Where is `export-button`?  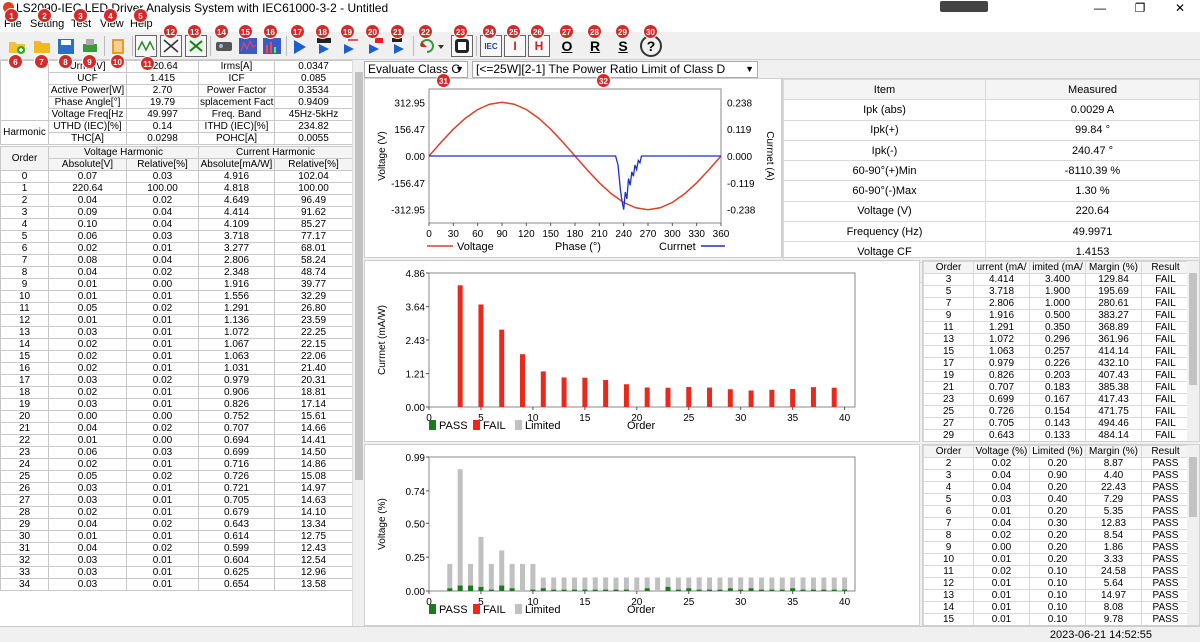 export-button is located at coordinates (118, 46).